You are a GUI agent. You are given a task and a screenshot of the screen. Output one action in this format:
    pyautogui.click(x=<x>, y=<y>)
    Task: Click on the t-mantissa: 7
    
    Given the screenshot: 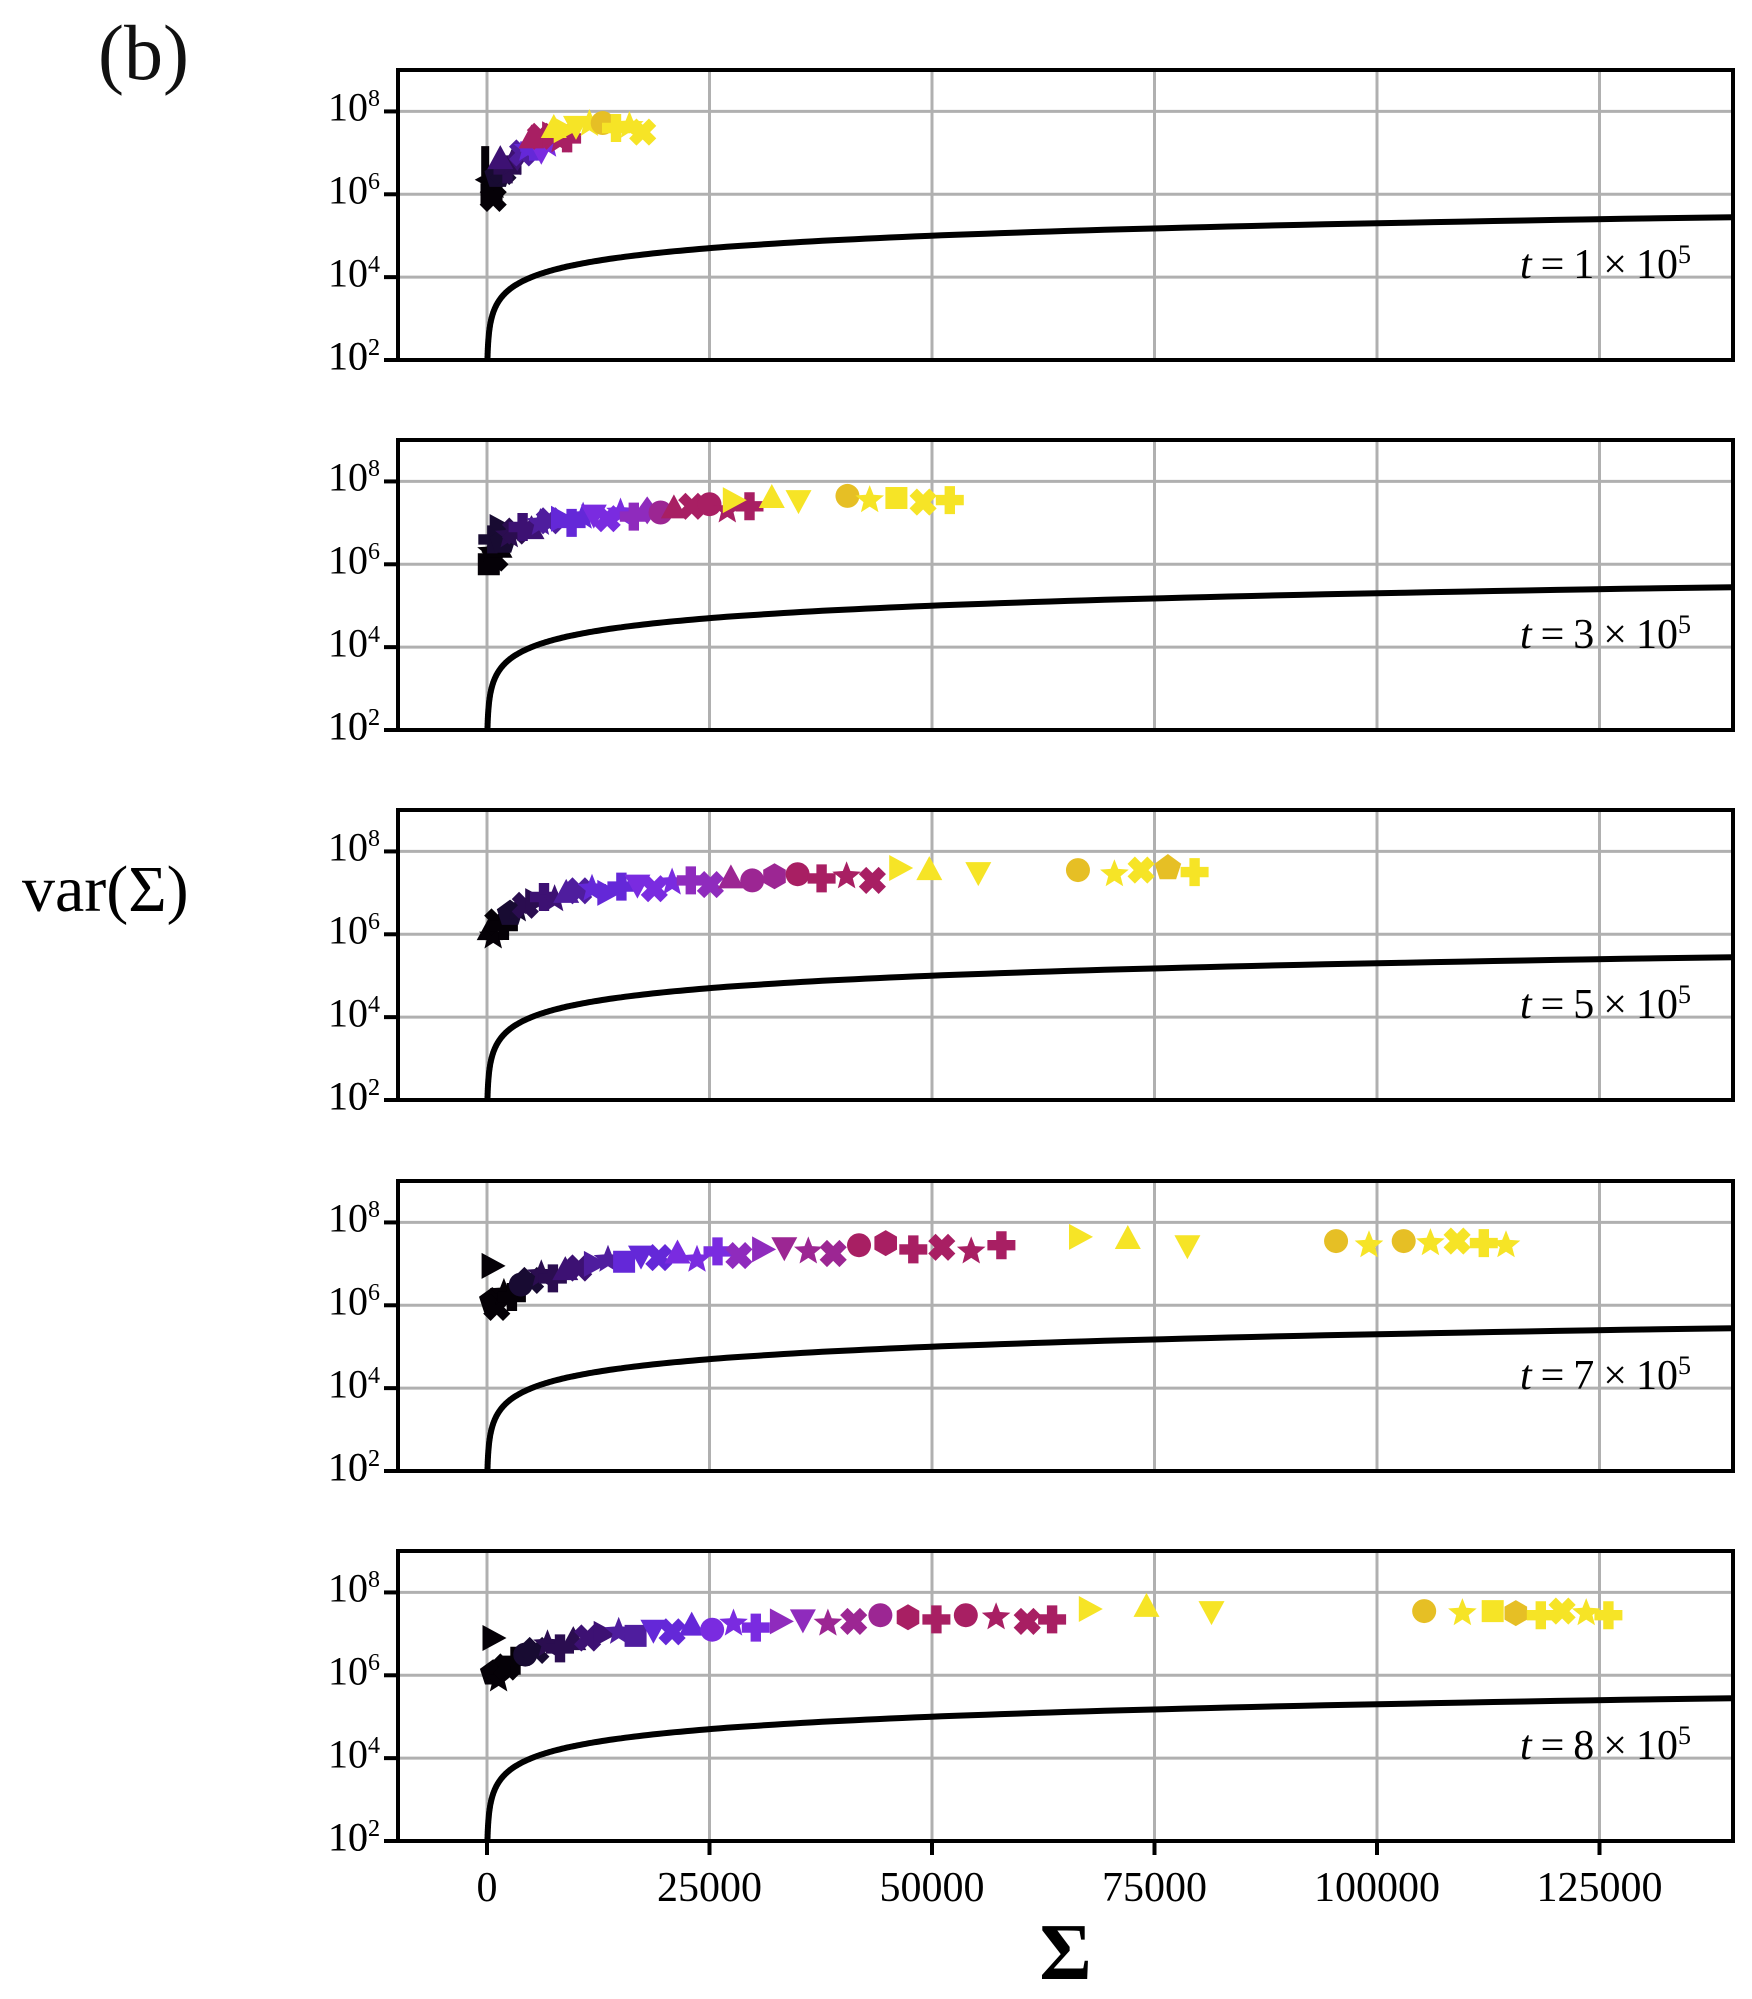 What is the action you would take?
    pyautogui.click(x=1584, y=1376)
    